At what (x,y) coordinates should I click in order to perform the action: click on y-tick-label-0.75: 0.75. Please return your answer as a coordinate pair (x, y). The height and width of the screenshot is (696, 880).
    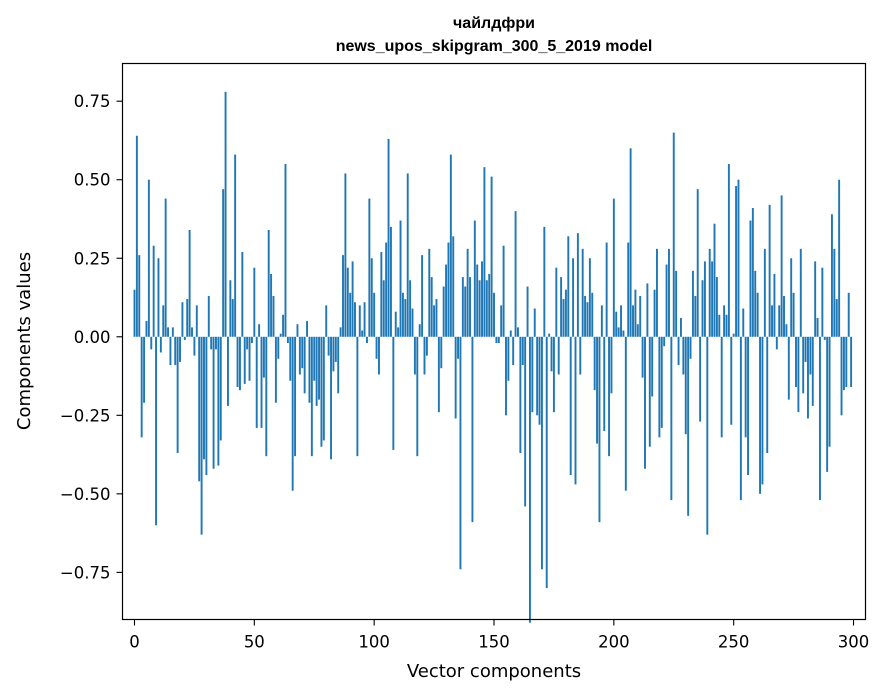
    Looking at the image, I should click on (92, 101).